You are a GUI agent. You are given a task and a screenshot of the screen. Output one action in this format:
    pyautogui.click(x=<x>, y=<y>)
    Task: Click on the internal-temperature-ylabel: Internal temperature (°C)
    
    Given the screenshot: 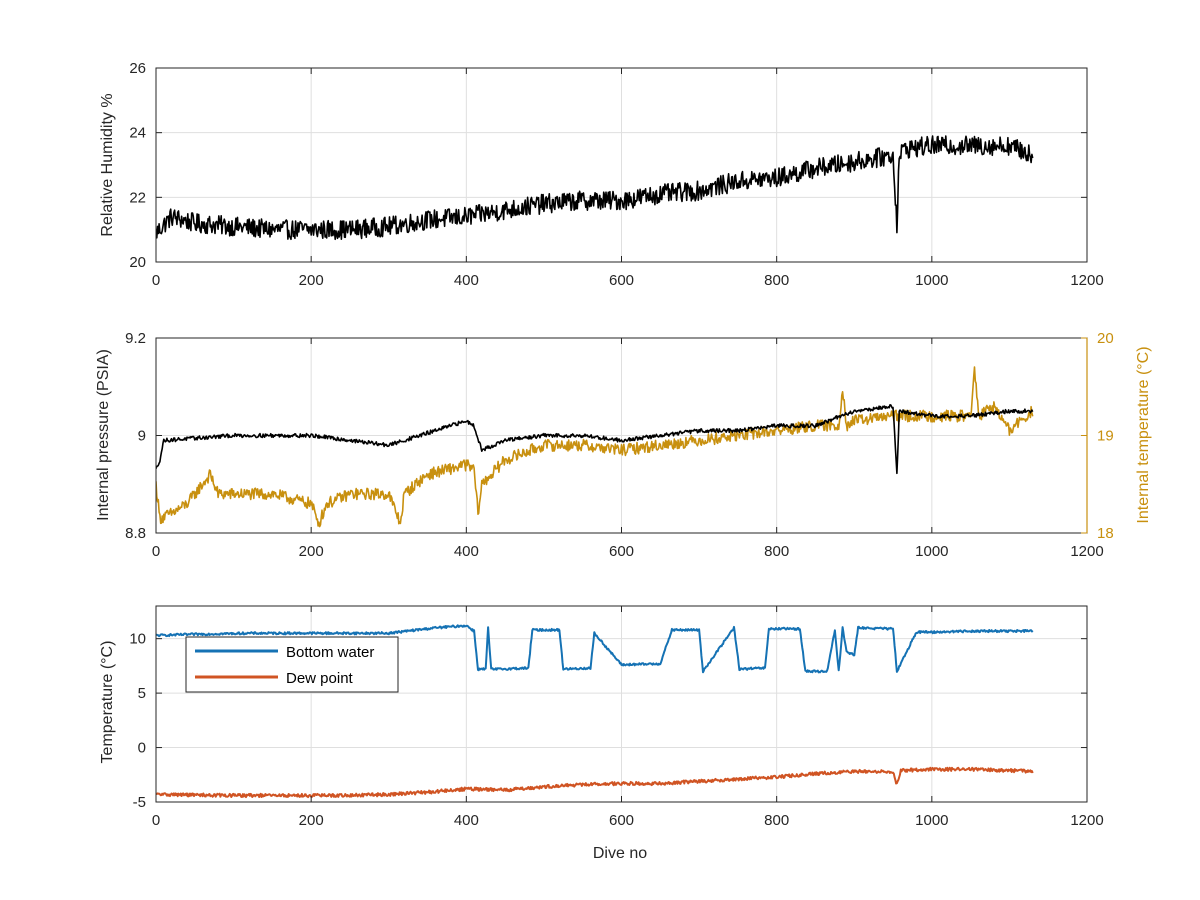 What is the action you would take?
    pyautogui.click(x=1143, y=434)
    